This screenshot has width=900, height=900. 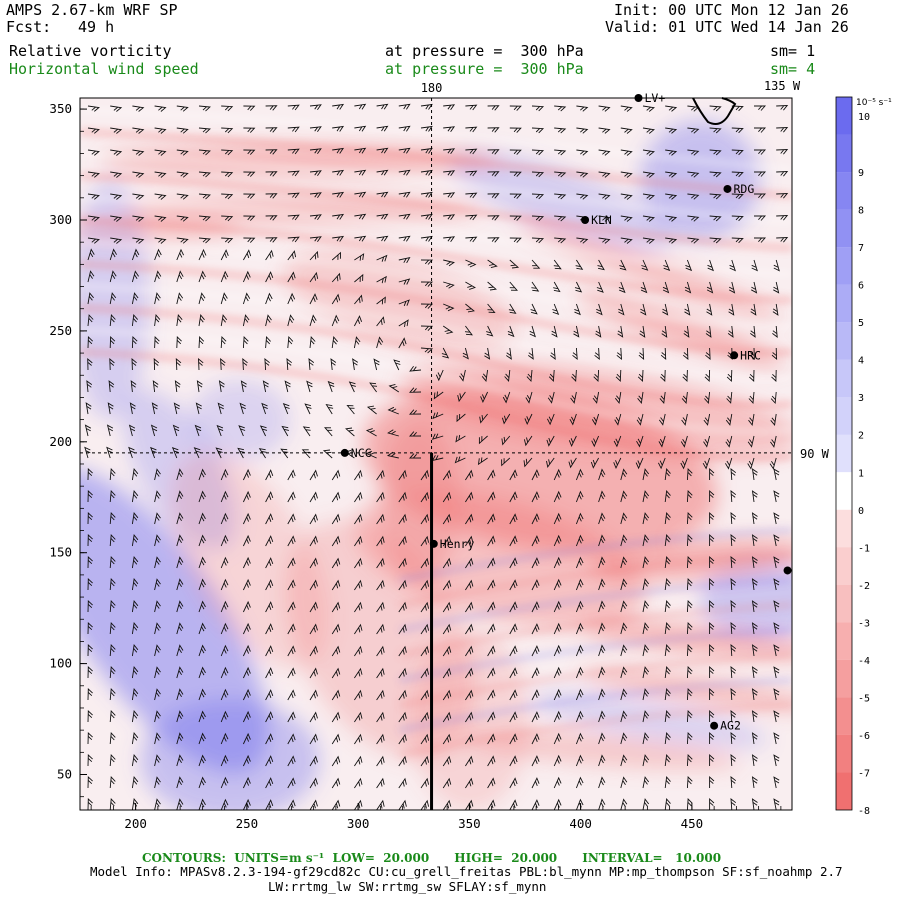 What do you see at coordinates (60, 663) in the screenshot?
I see `y-tick-label: 100` at bounding box center [60, 663].